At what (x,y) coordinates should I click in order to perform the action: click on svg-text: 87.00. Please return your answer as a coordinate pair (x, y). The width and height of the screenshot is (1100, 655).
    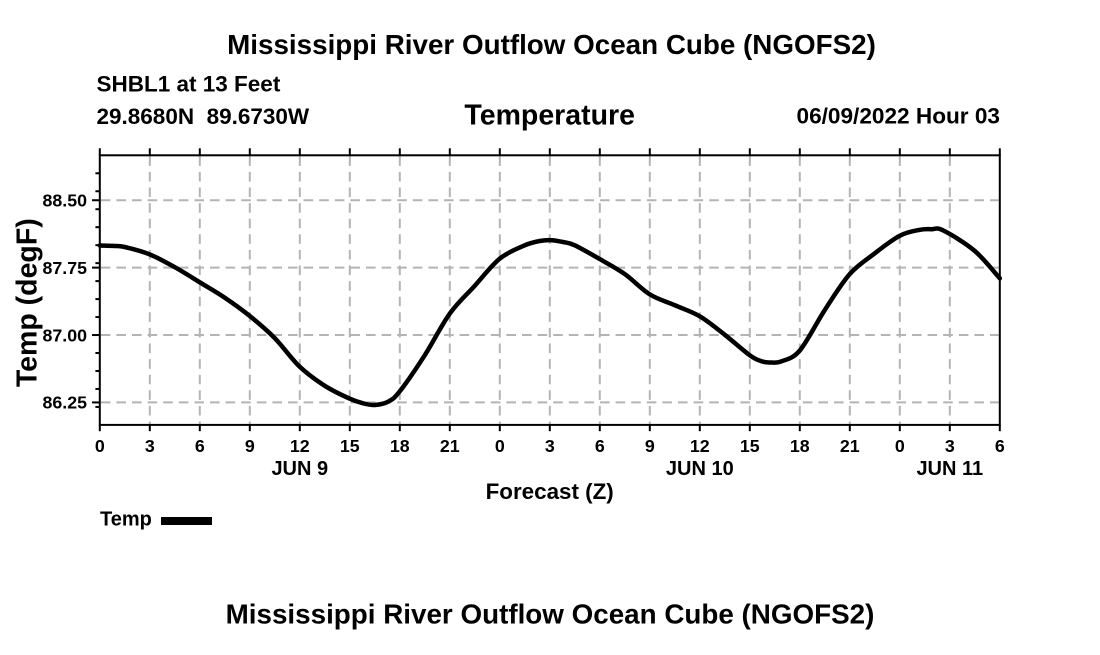
    Looking at the image, I should click on (65, 335).